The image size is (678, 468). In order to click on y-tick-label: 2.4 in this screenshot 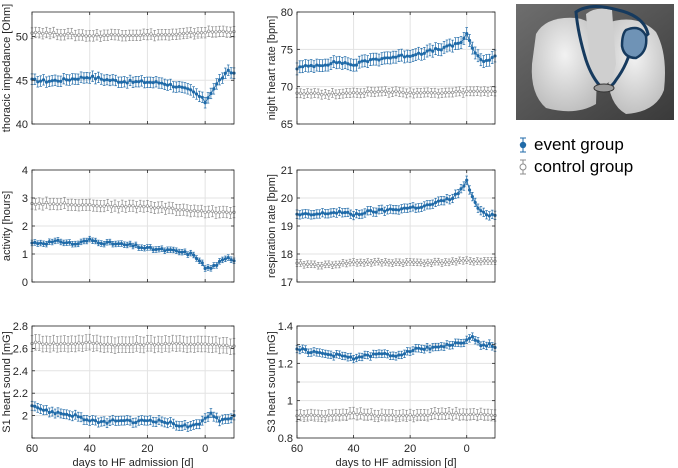, I will do `click(20, 372)`.